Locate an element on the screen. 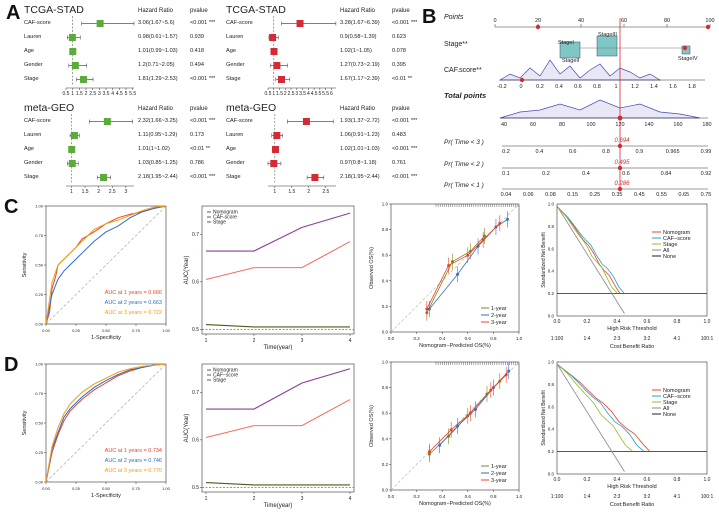  x-axis-label: Time(year) is located at coordinates (278, 506).